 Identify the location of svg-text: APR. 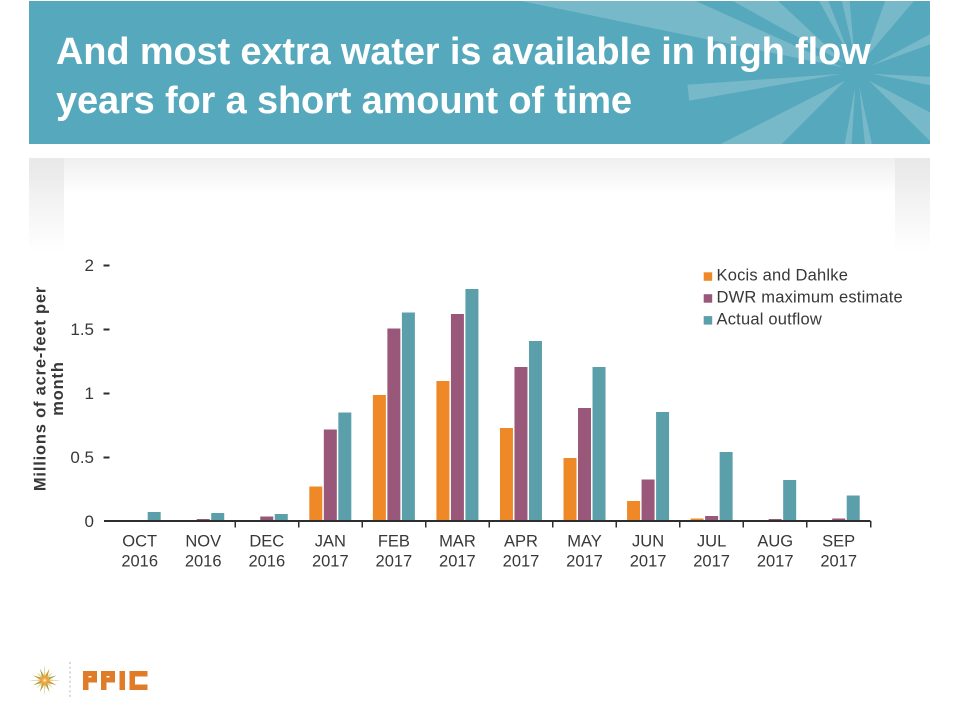
(521, 541).